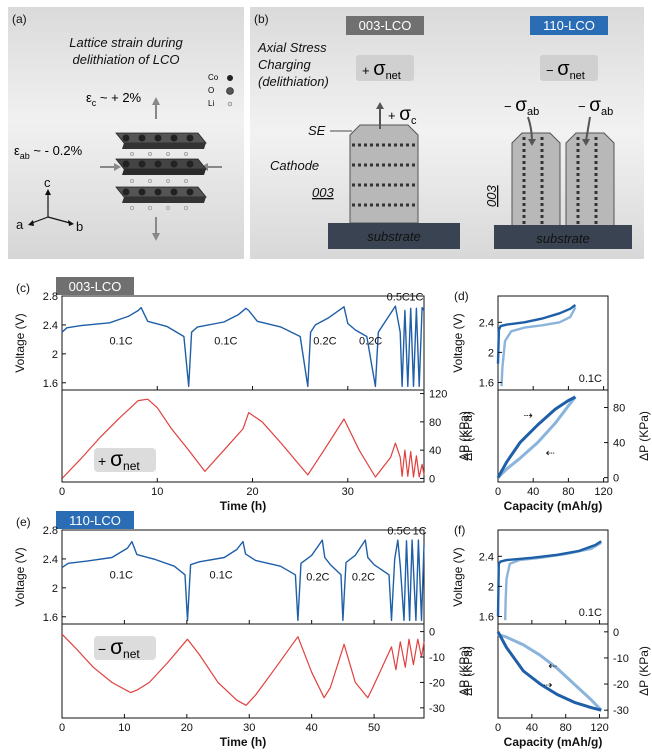 The width and height of the screenshot is (652, 753). Describe the element at coordinates (550, 454) in the screenshot. I see `panel-d-discharge-arrow-icon: ⇠` at that location.